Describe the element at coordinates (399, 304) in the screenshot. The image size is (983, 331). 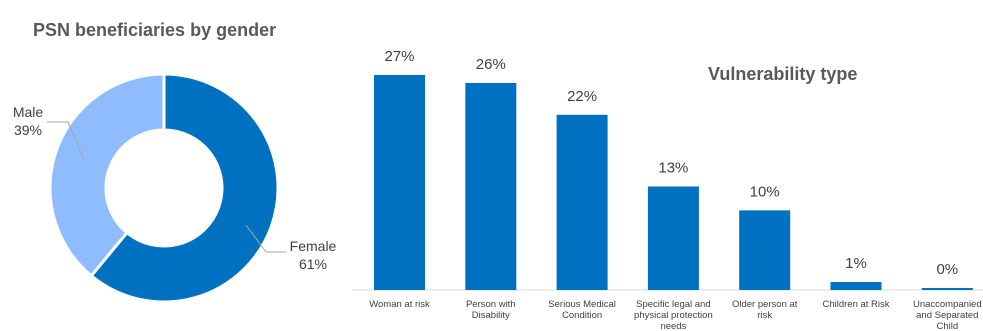
I see `bar-category-label-0-line-0: Woman at risk` at that location.